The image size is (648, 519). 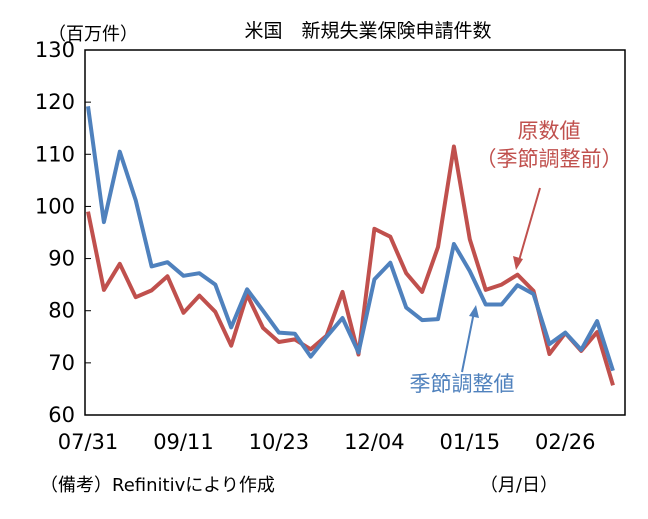 I want to click on x-tick-label: 01/15, so click(x=470, y=442).